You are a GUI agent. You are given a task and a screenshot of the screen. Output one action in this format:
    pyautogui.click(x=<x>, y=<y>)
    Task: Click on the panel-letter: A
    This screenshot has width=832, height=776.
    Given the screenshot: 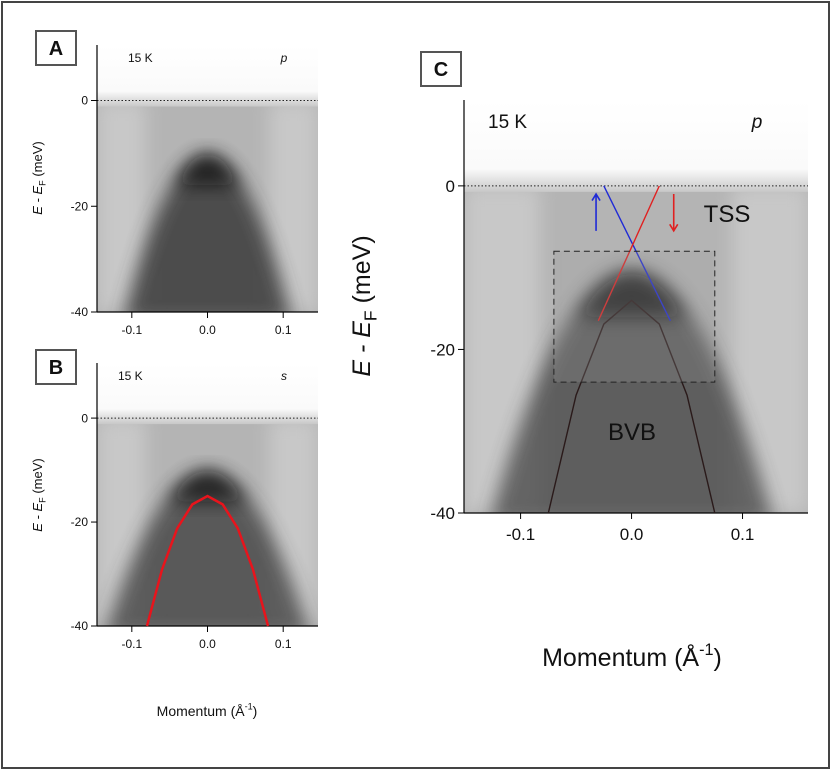 What is the action you would take?
    pyautogui.click(x=56, y=49)
    